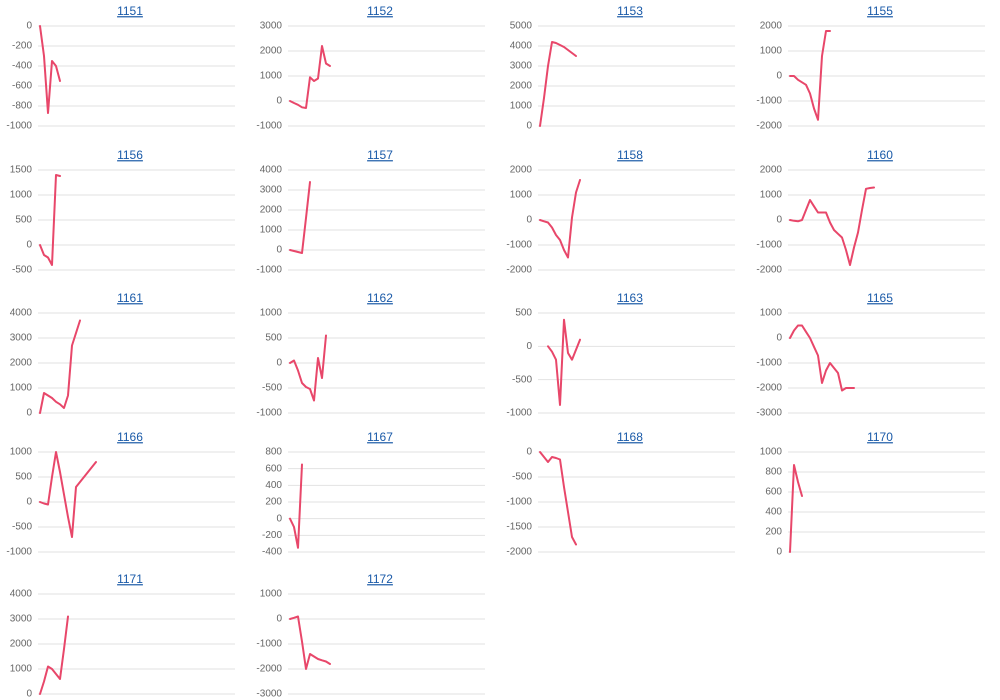  Describe the element at coordinates (21, 170) in the screenshot. I see `y-tick-label: 1500` at that location.